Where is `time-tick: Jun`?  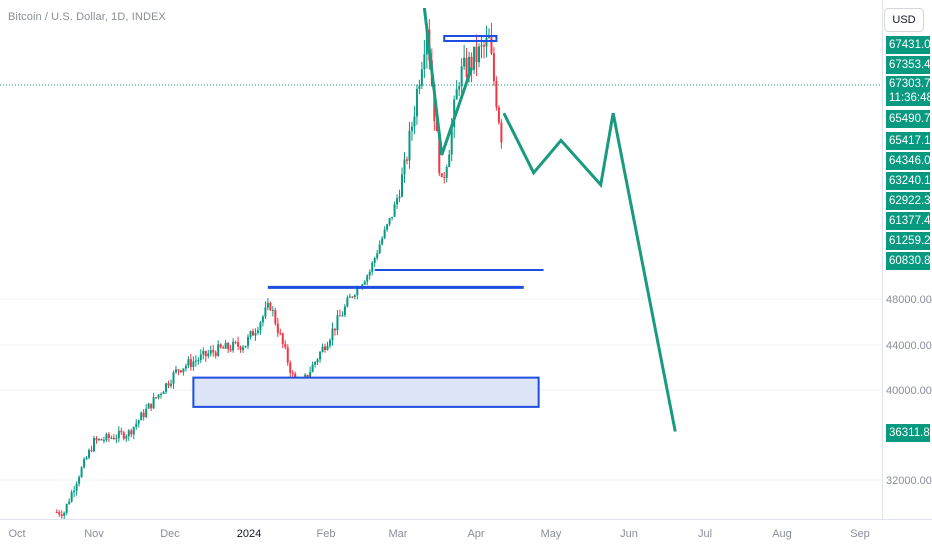
time-tick: Jun is located at coordinates (629, 534).